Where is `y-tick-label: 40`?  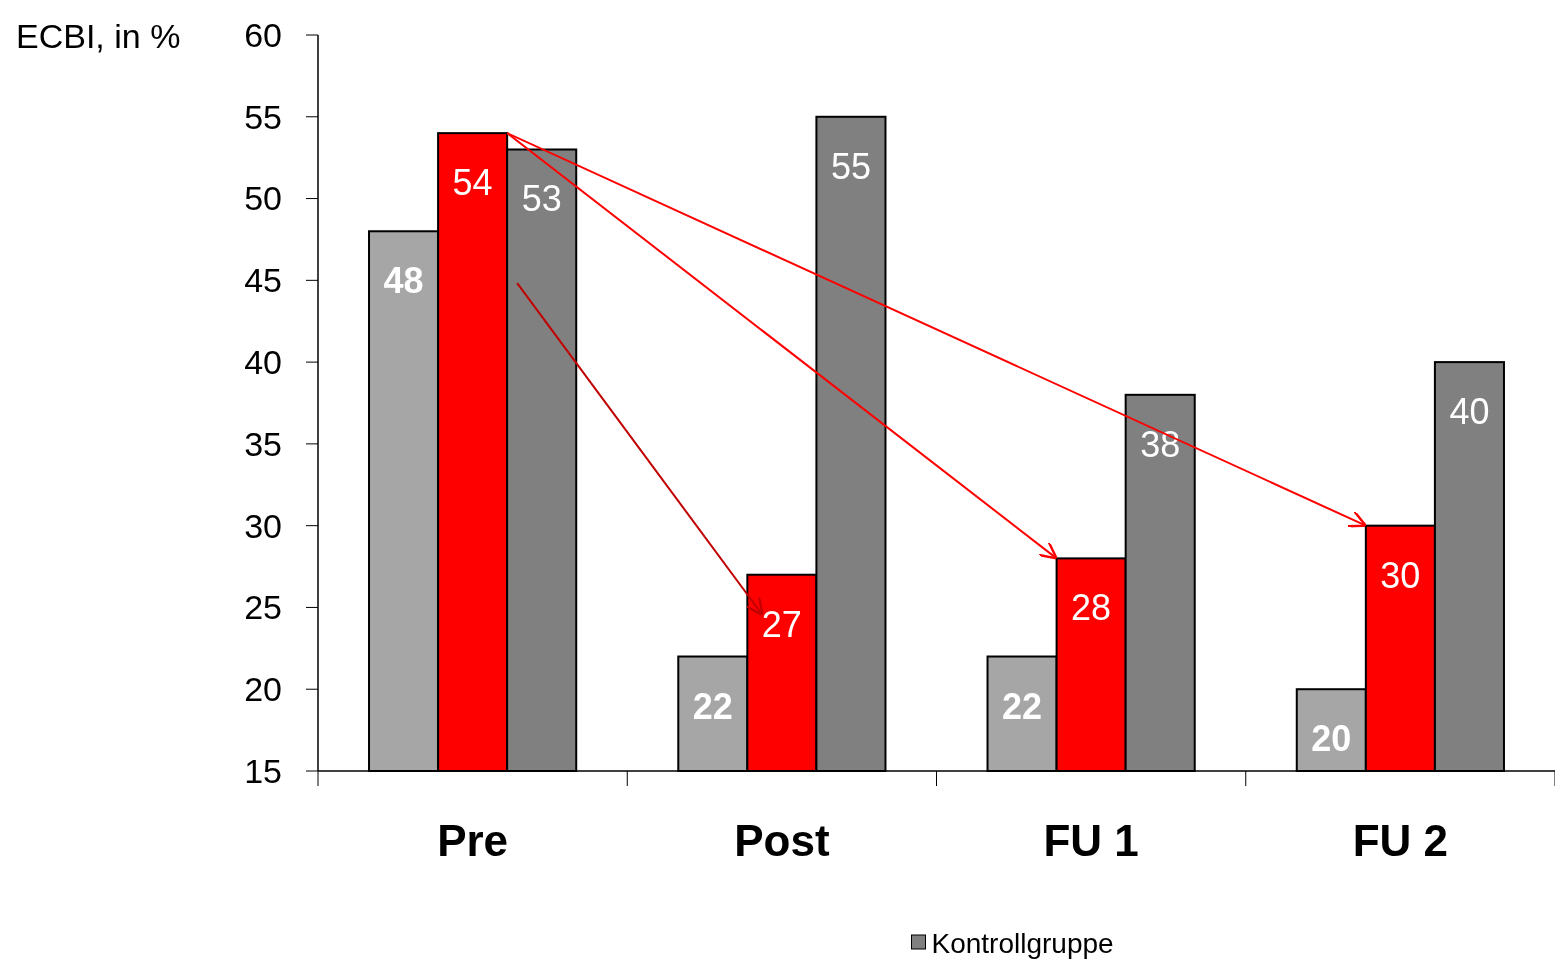
y-tick-label: 40 is located at coordinates (263, 362).